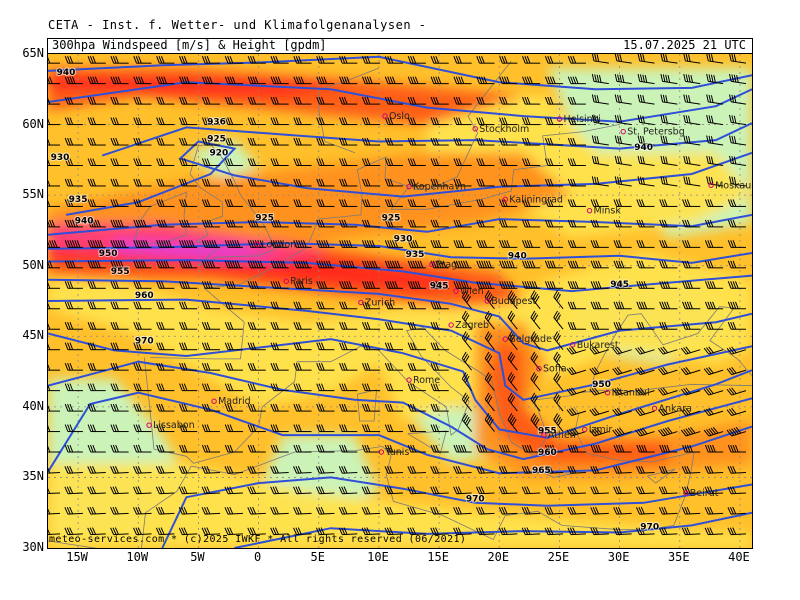  Describe the element at coordinates (423, 380) in the screenshot. I see `city: Rome` at that location.